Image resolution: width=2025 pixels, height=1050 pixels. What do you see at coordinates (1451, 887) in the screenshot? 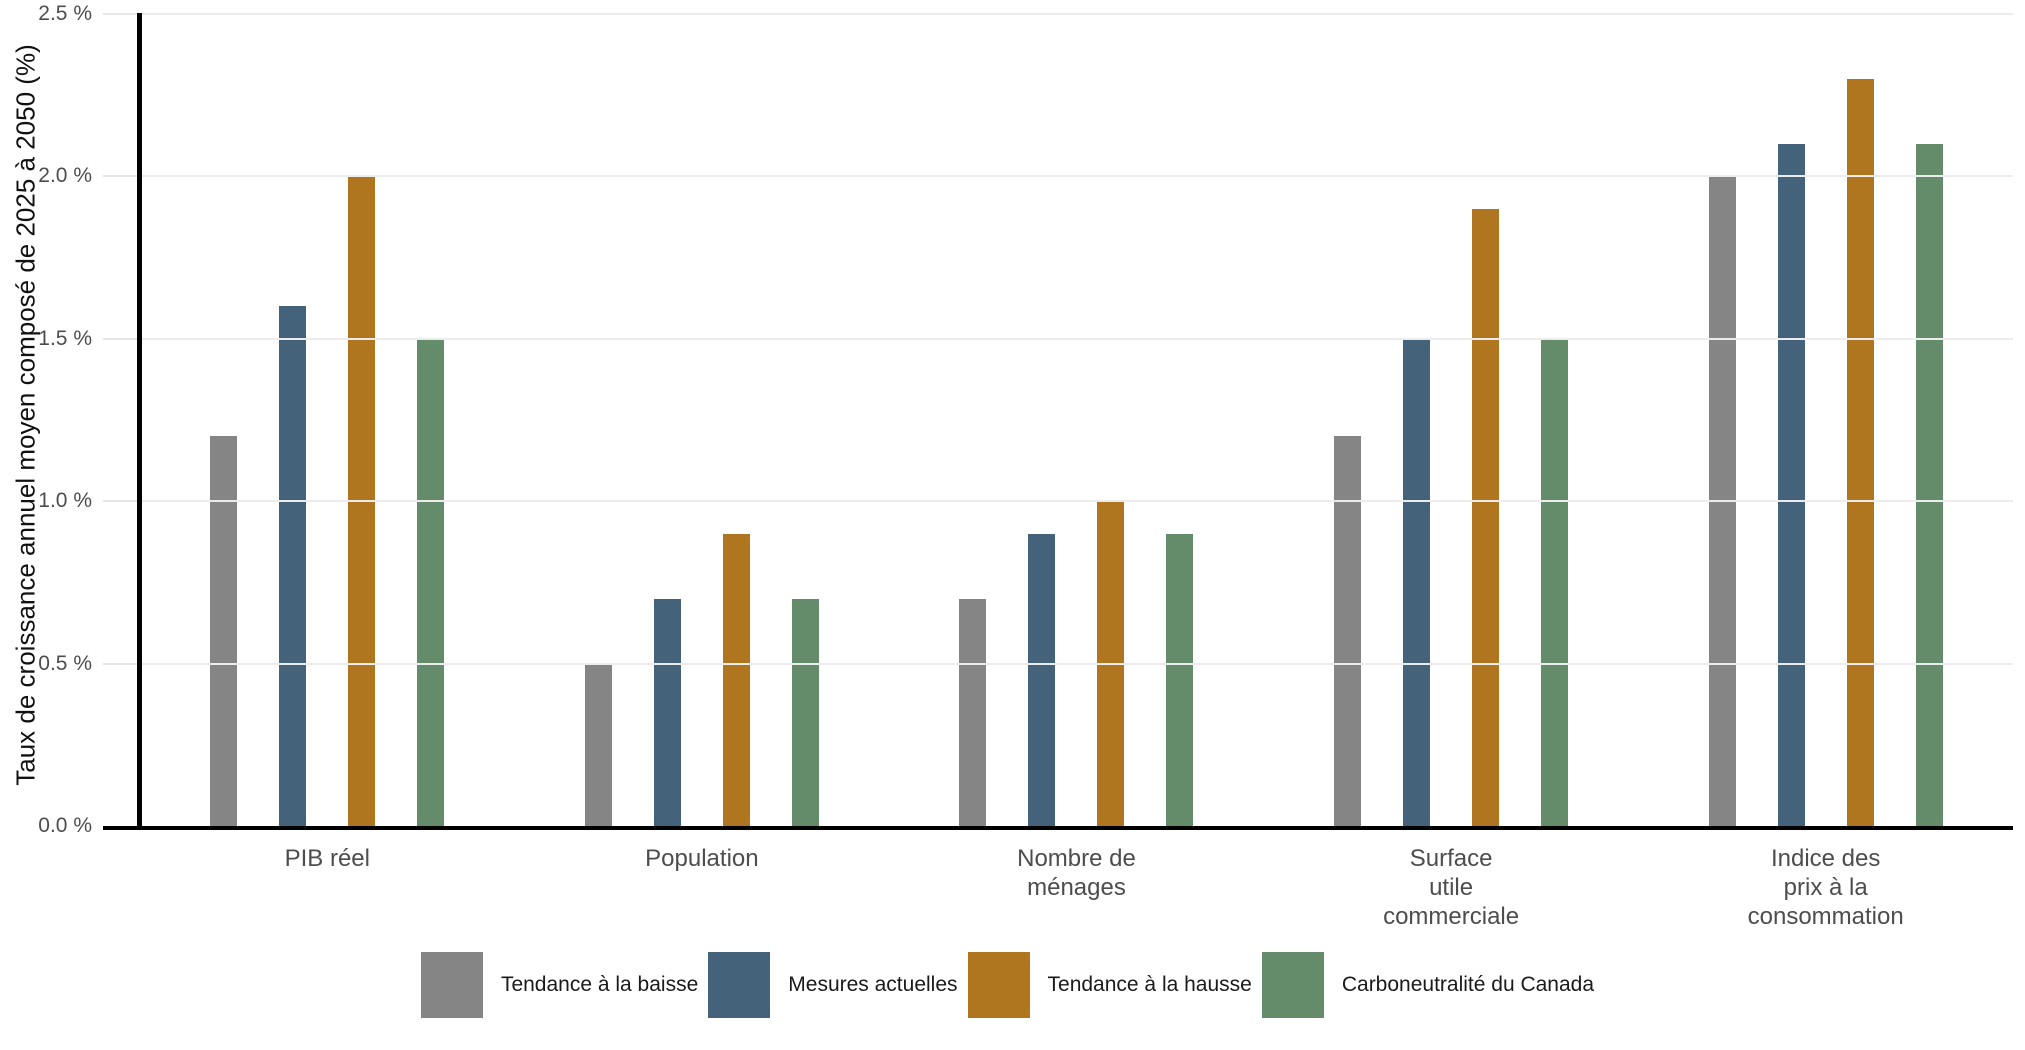
I see `x-category-label: Surface utile commerciale` at bounding box center [1451, 887].